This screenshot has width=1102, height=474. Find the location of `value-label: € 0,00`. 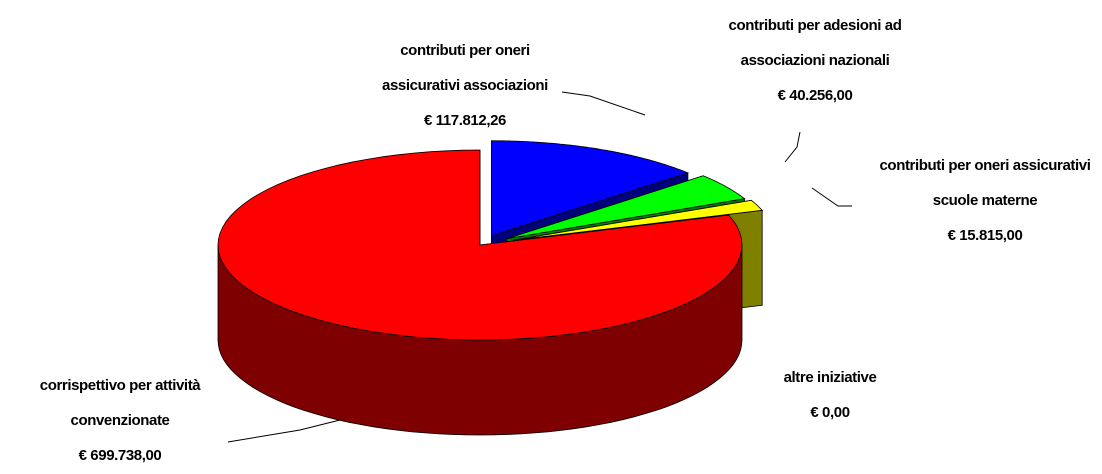

value-label: € 0,00 is located at coordinates (829, 412).